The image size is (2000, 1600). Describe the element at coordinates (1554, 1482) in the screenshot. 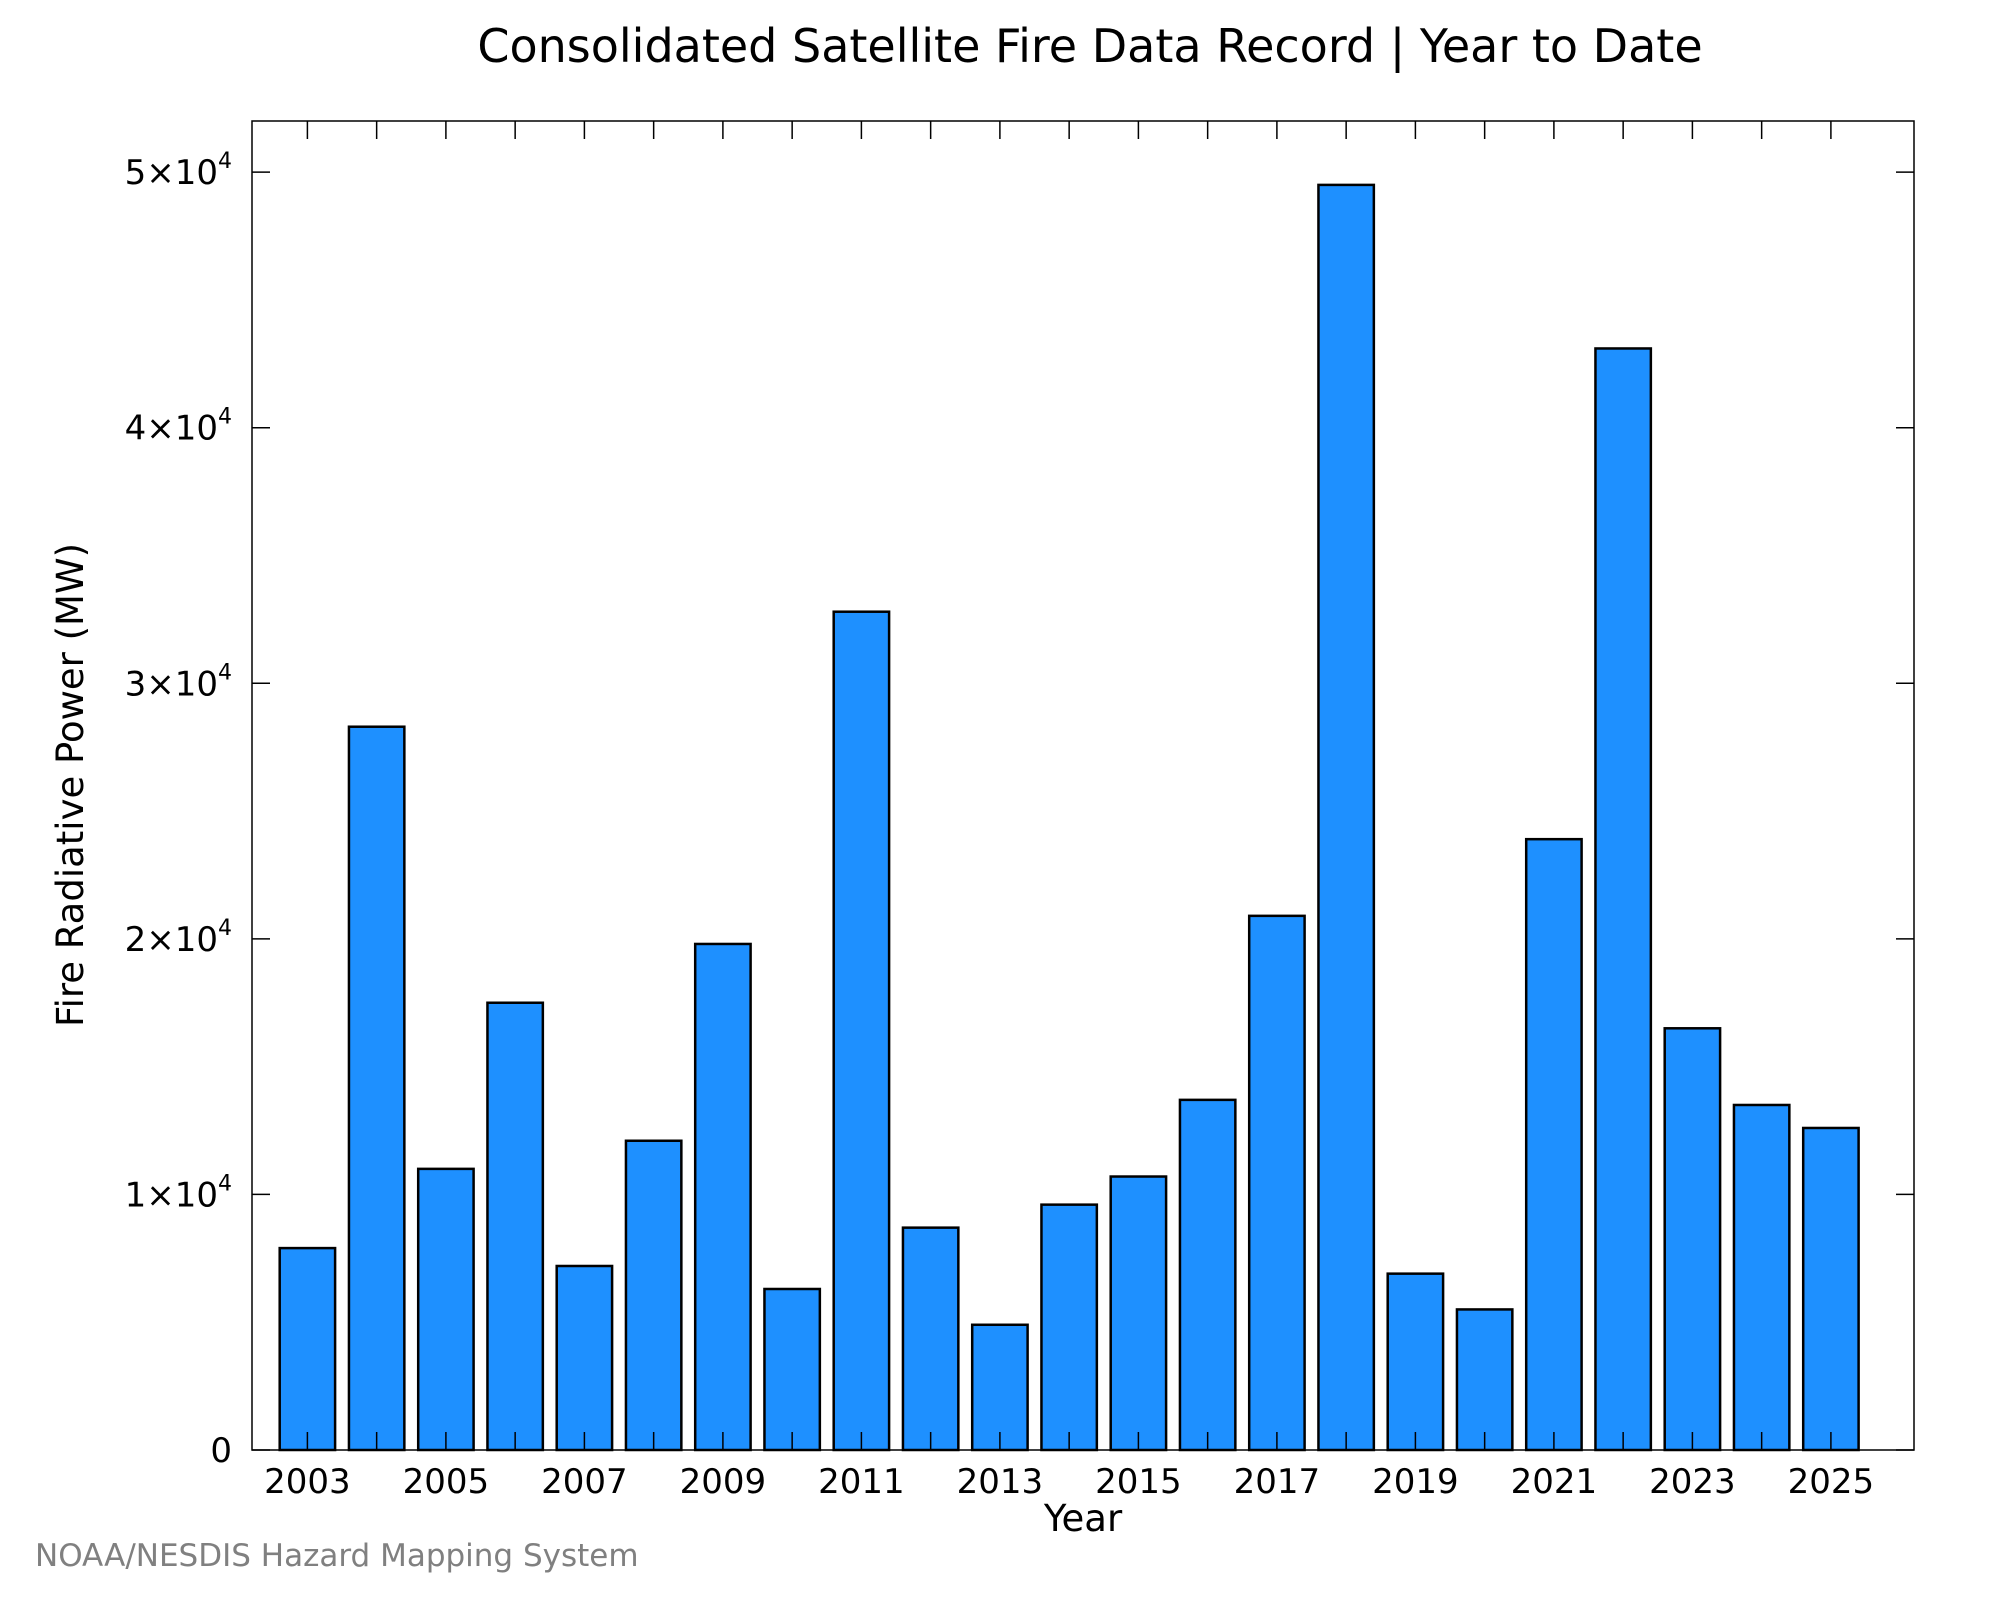

I see `x-tick-label: 2021` at that location.